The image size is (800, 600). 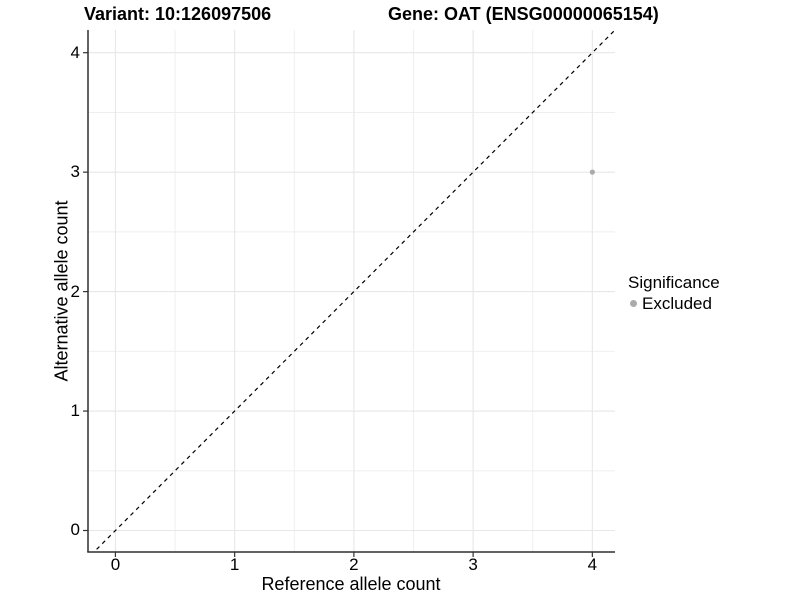 I want to click on plot-title-variant: Variant: 10:126097506, so click(x=178, y=14).